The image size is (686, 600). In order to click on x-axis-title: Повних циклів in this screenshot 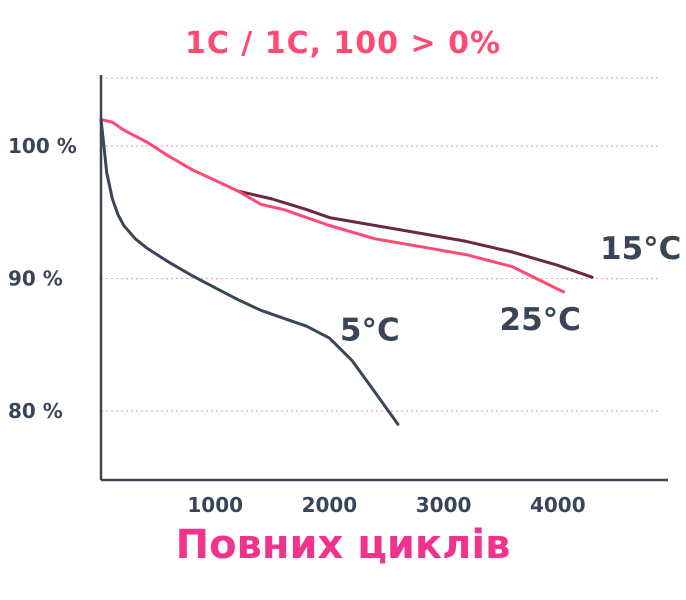, I will do `click(343, 545)`.